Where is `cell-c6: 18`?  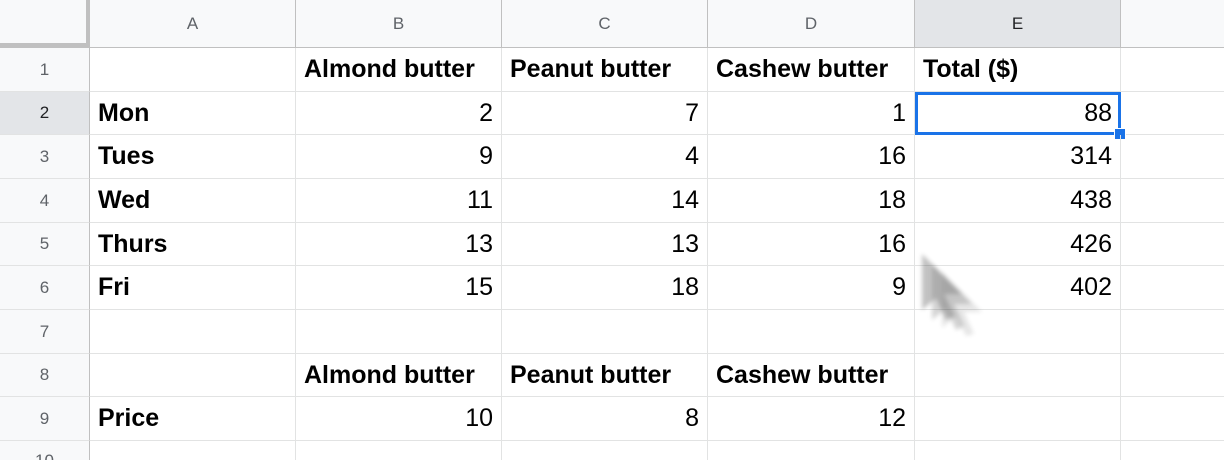
cell-c6: 18 is located at coordinates (605, 288).